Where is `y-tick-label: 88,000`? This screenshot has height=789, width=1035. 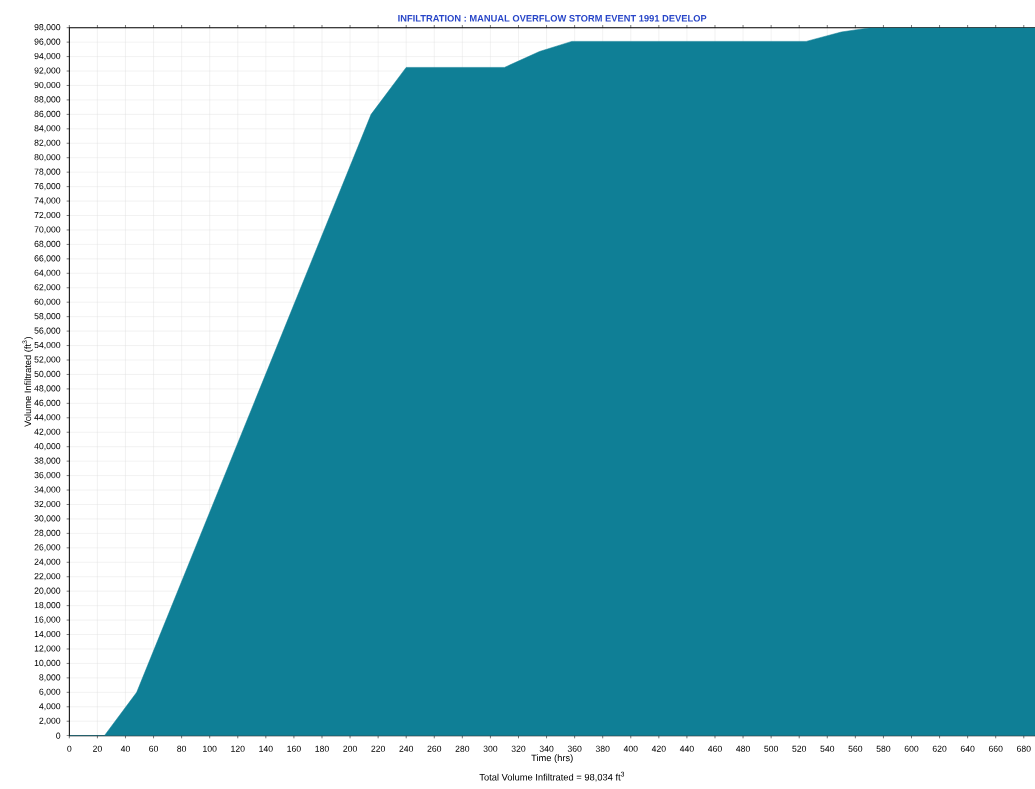
y-tick-label: 88,000 is located at coordinates (47, 100).